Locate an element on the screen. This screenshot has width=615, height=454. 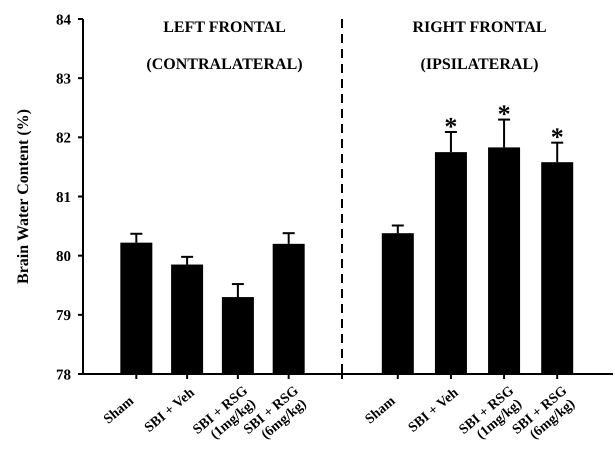
chart-title: RIGHT FRONTAL (IPSILATERAL) is located at coordinates (479, 46).